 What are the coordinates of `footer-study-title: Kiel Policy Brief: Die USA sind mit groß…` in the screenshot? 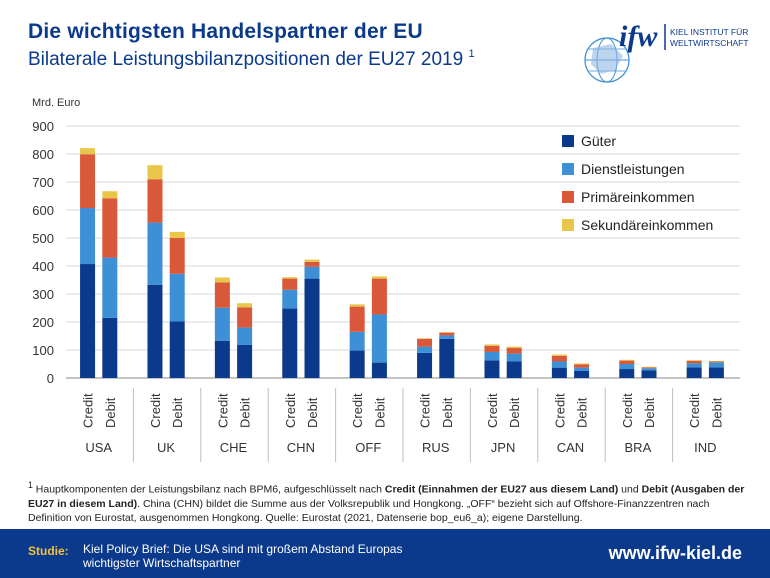 It's located at (243, 556).